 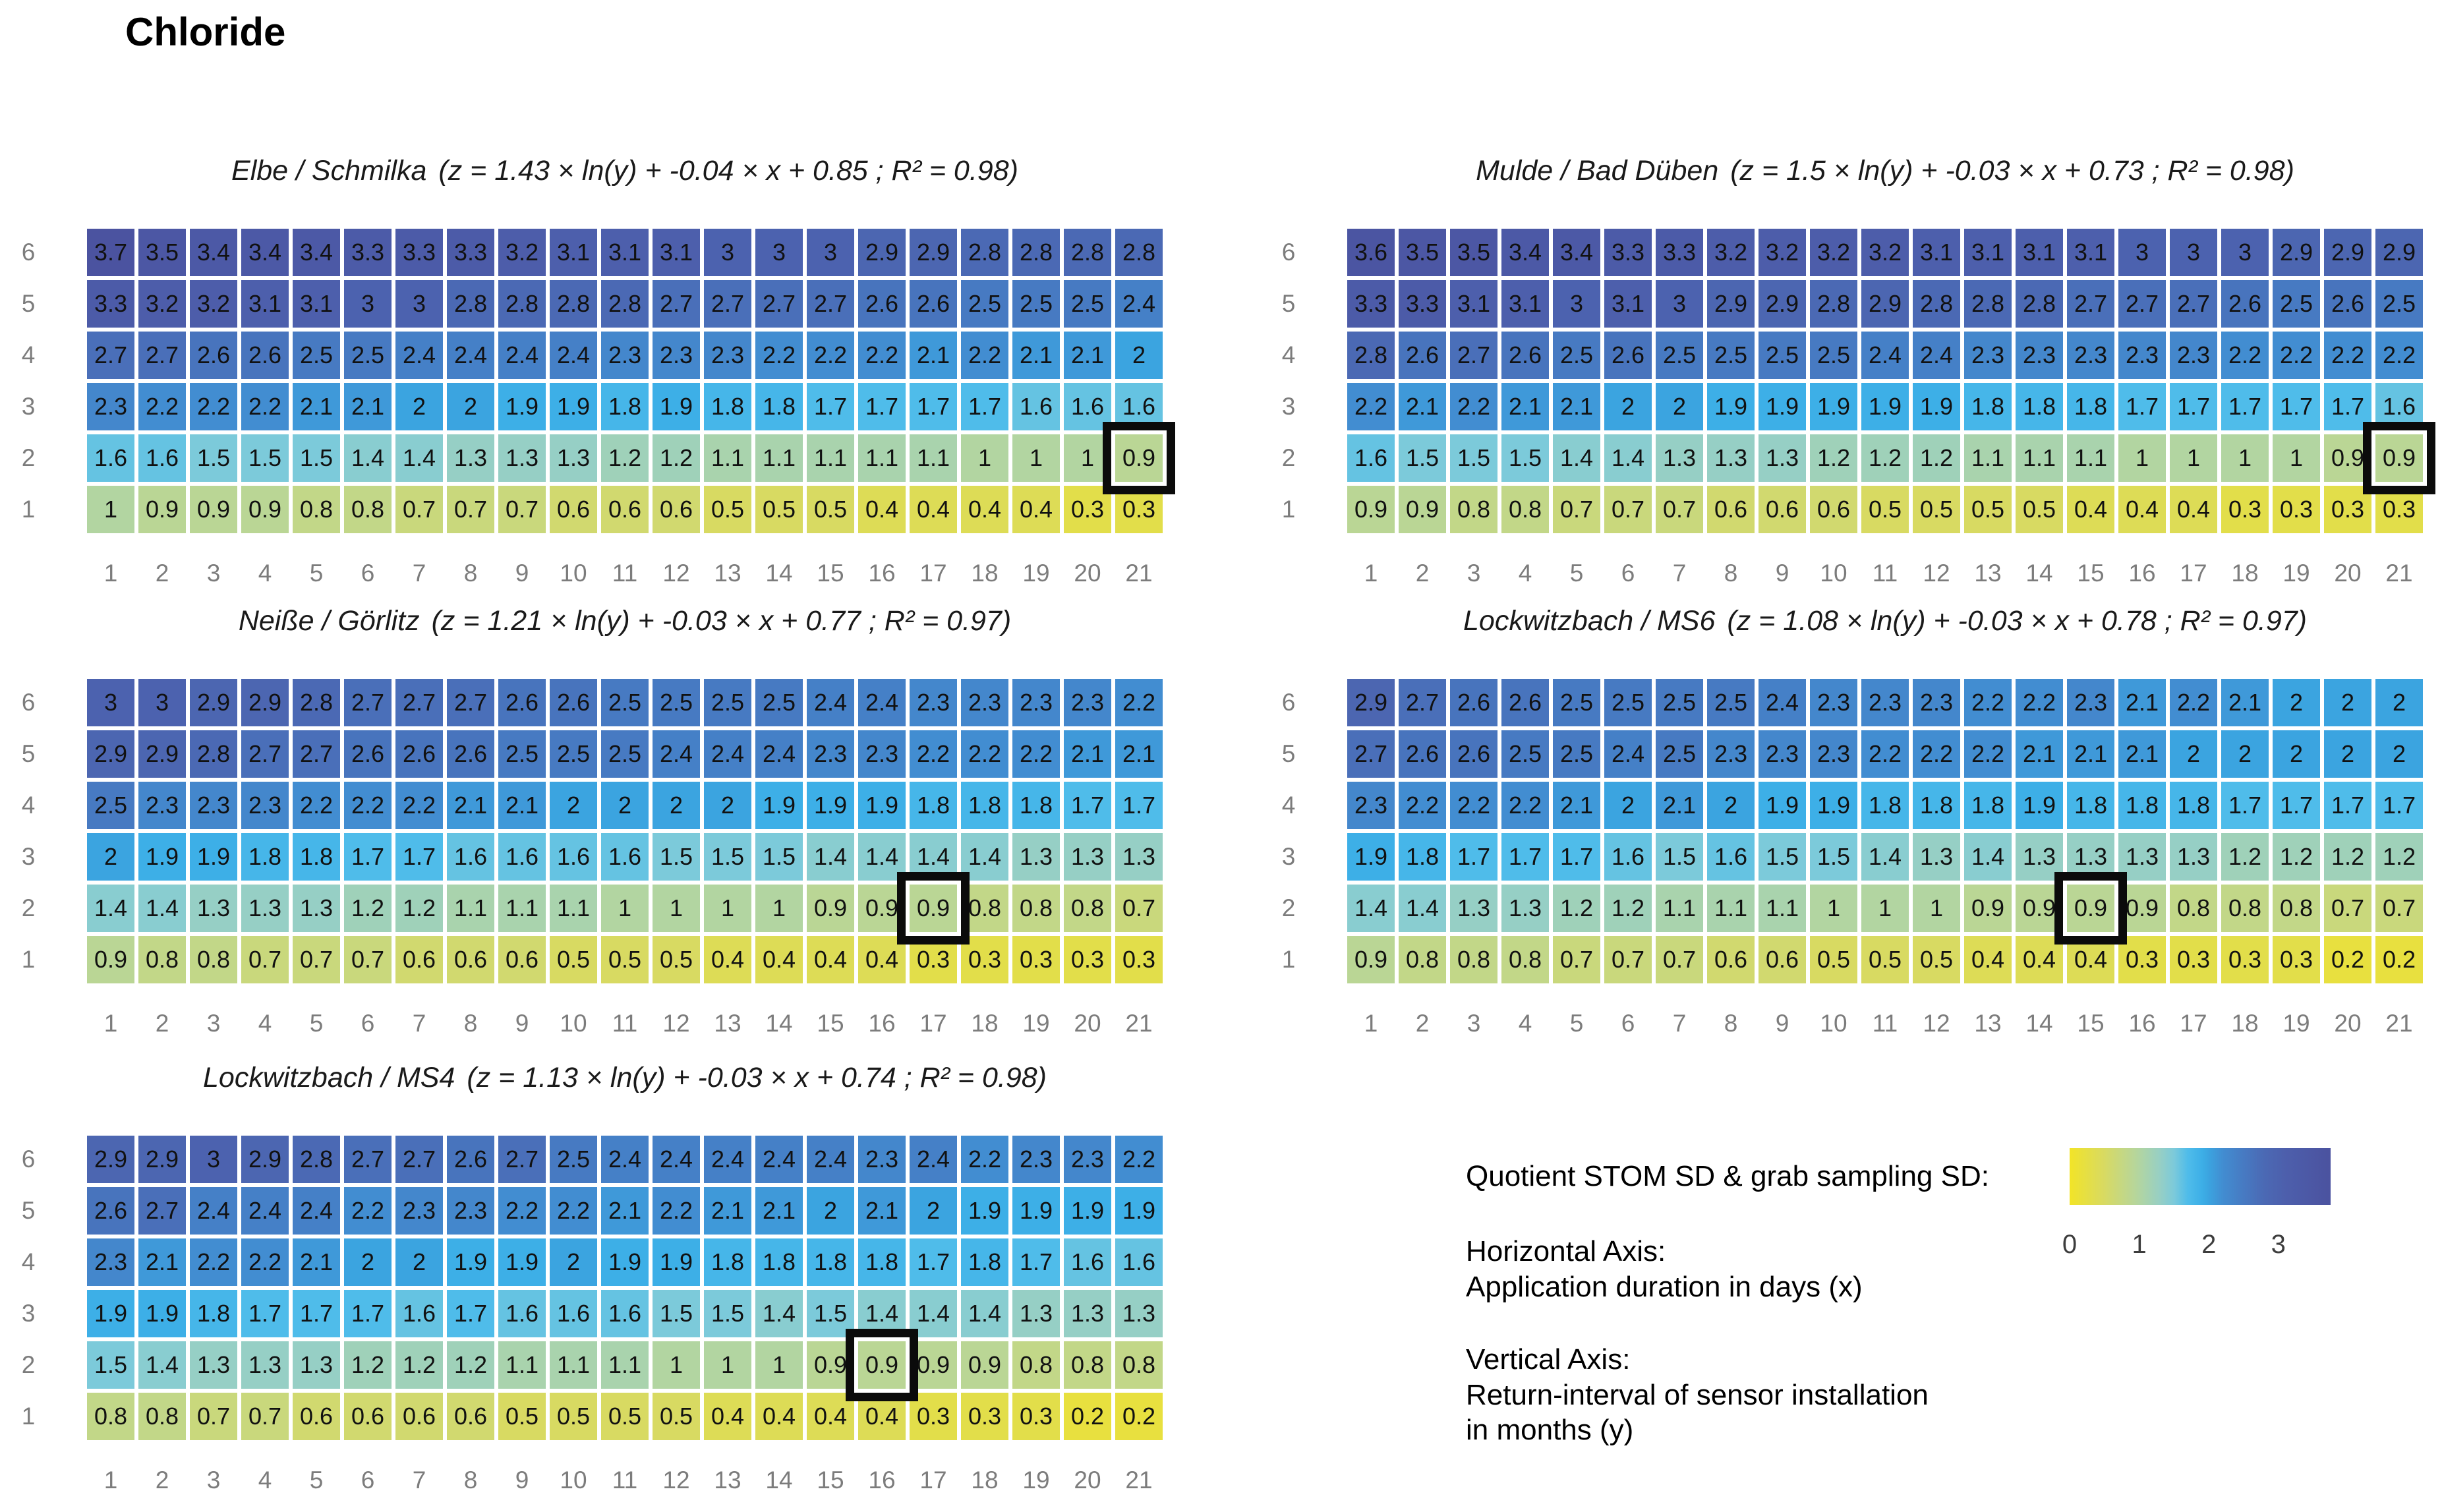 I want to click on panel-station-name: Lockwitzbach / MS6, so click(x=1590, y=621).